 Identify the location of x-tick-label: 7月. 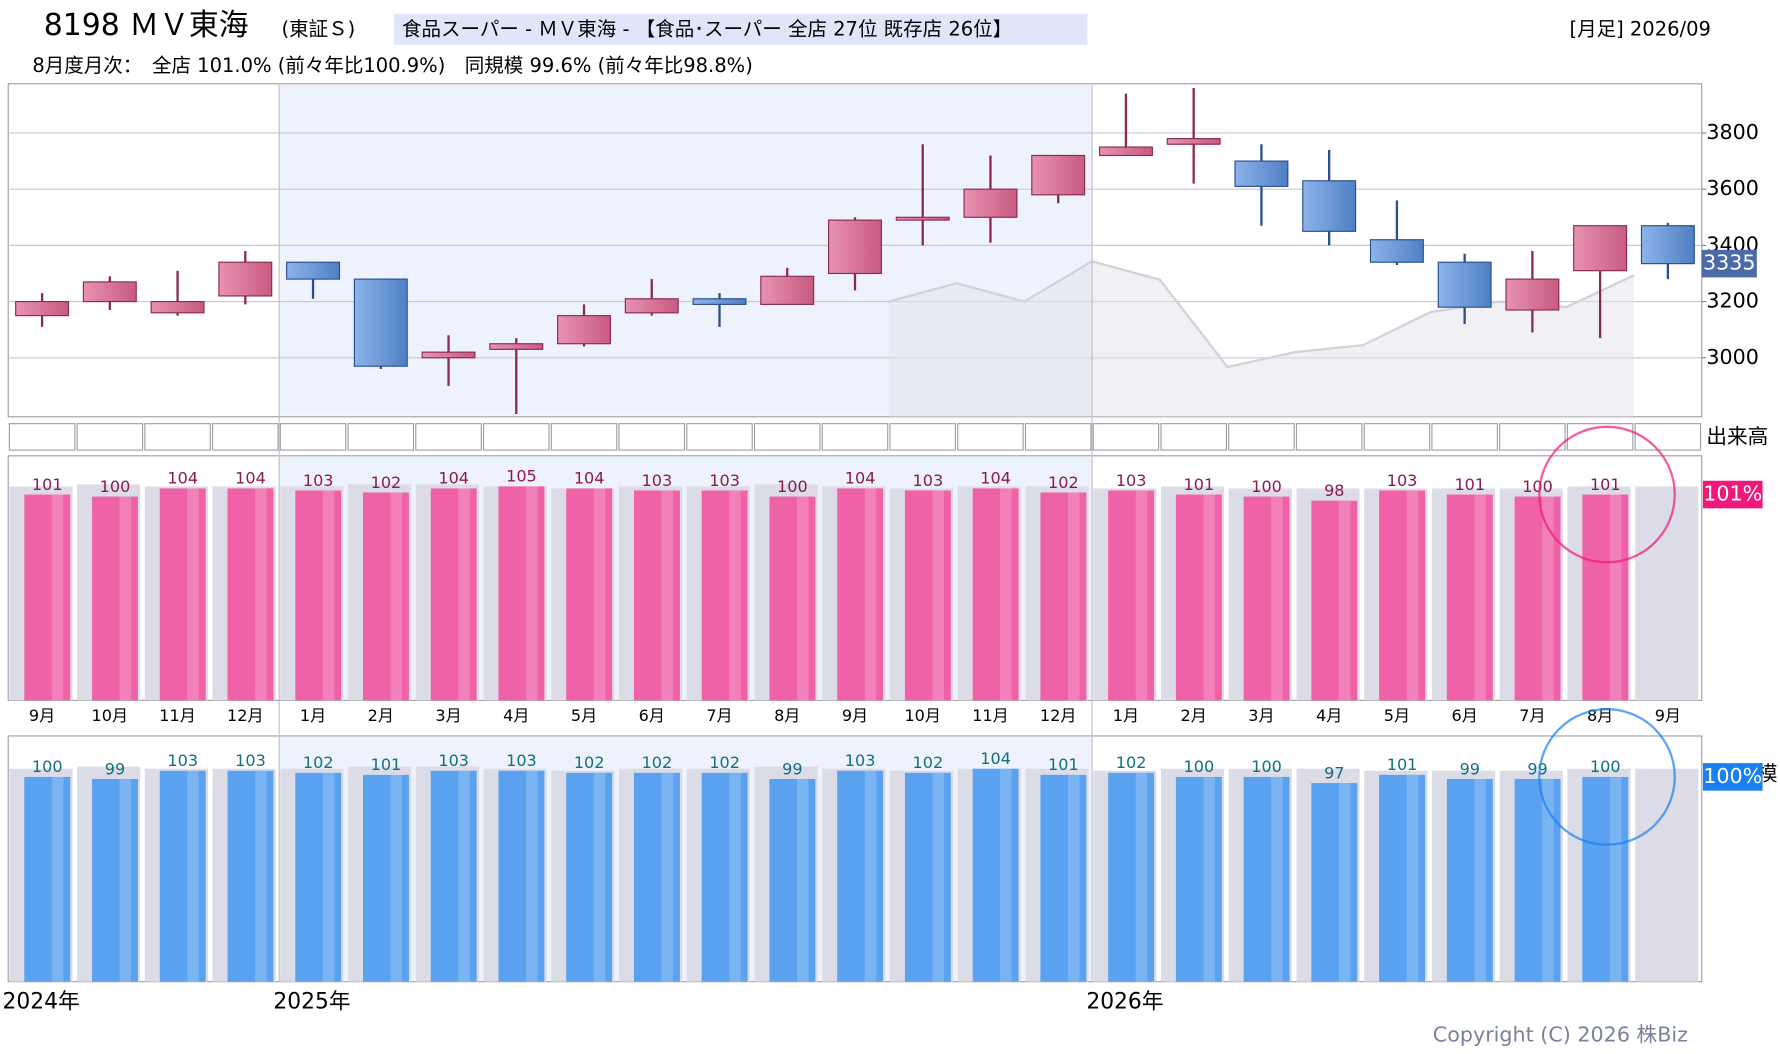
(1532, 715).